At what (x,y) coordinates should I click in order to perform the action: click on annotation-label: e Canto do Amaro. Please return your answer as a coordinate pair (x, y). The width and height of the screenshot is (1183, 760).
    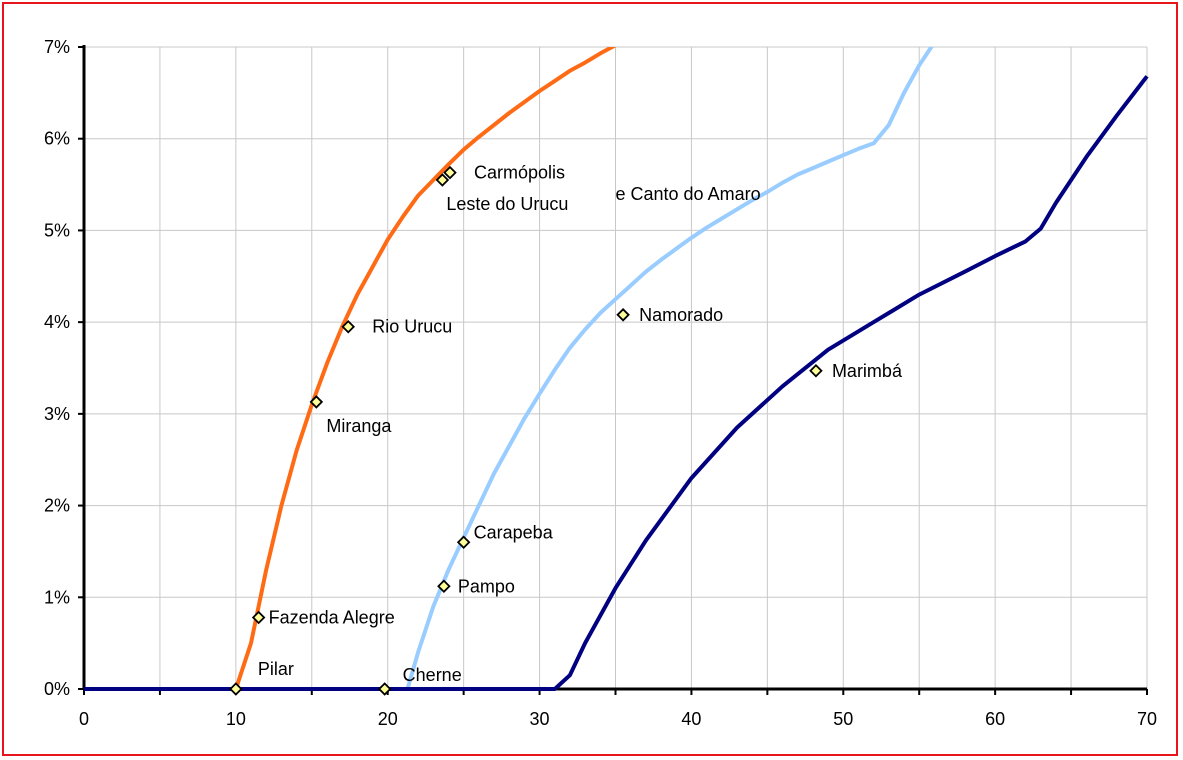
    Looking at the image, I should click on (688, 194).